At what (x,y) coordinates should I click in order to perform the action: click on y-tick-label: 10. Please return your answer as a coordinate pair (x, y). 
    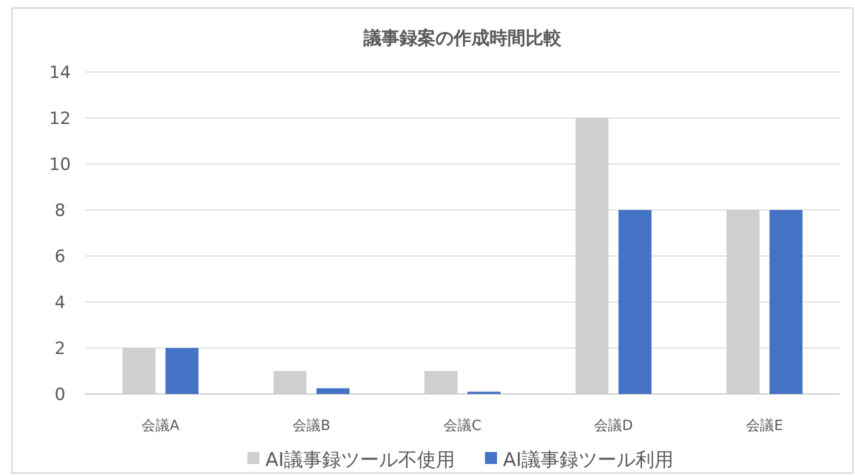
    Looking at the image, I should click on (60, 165).